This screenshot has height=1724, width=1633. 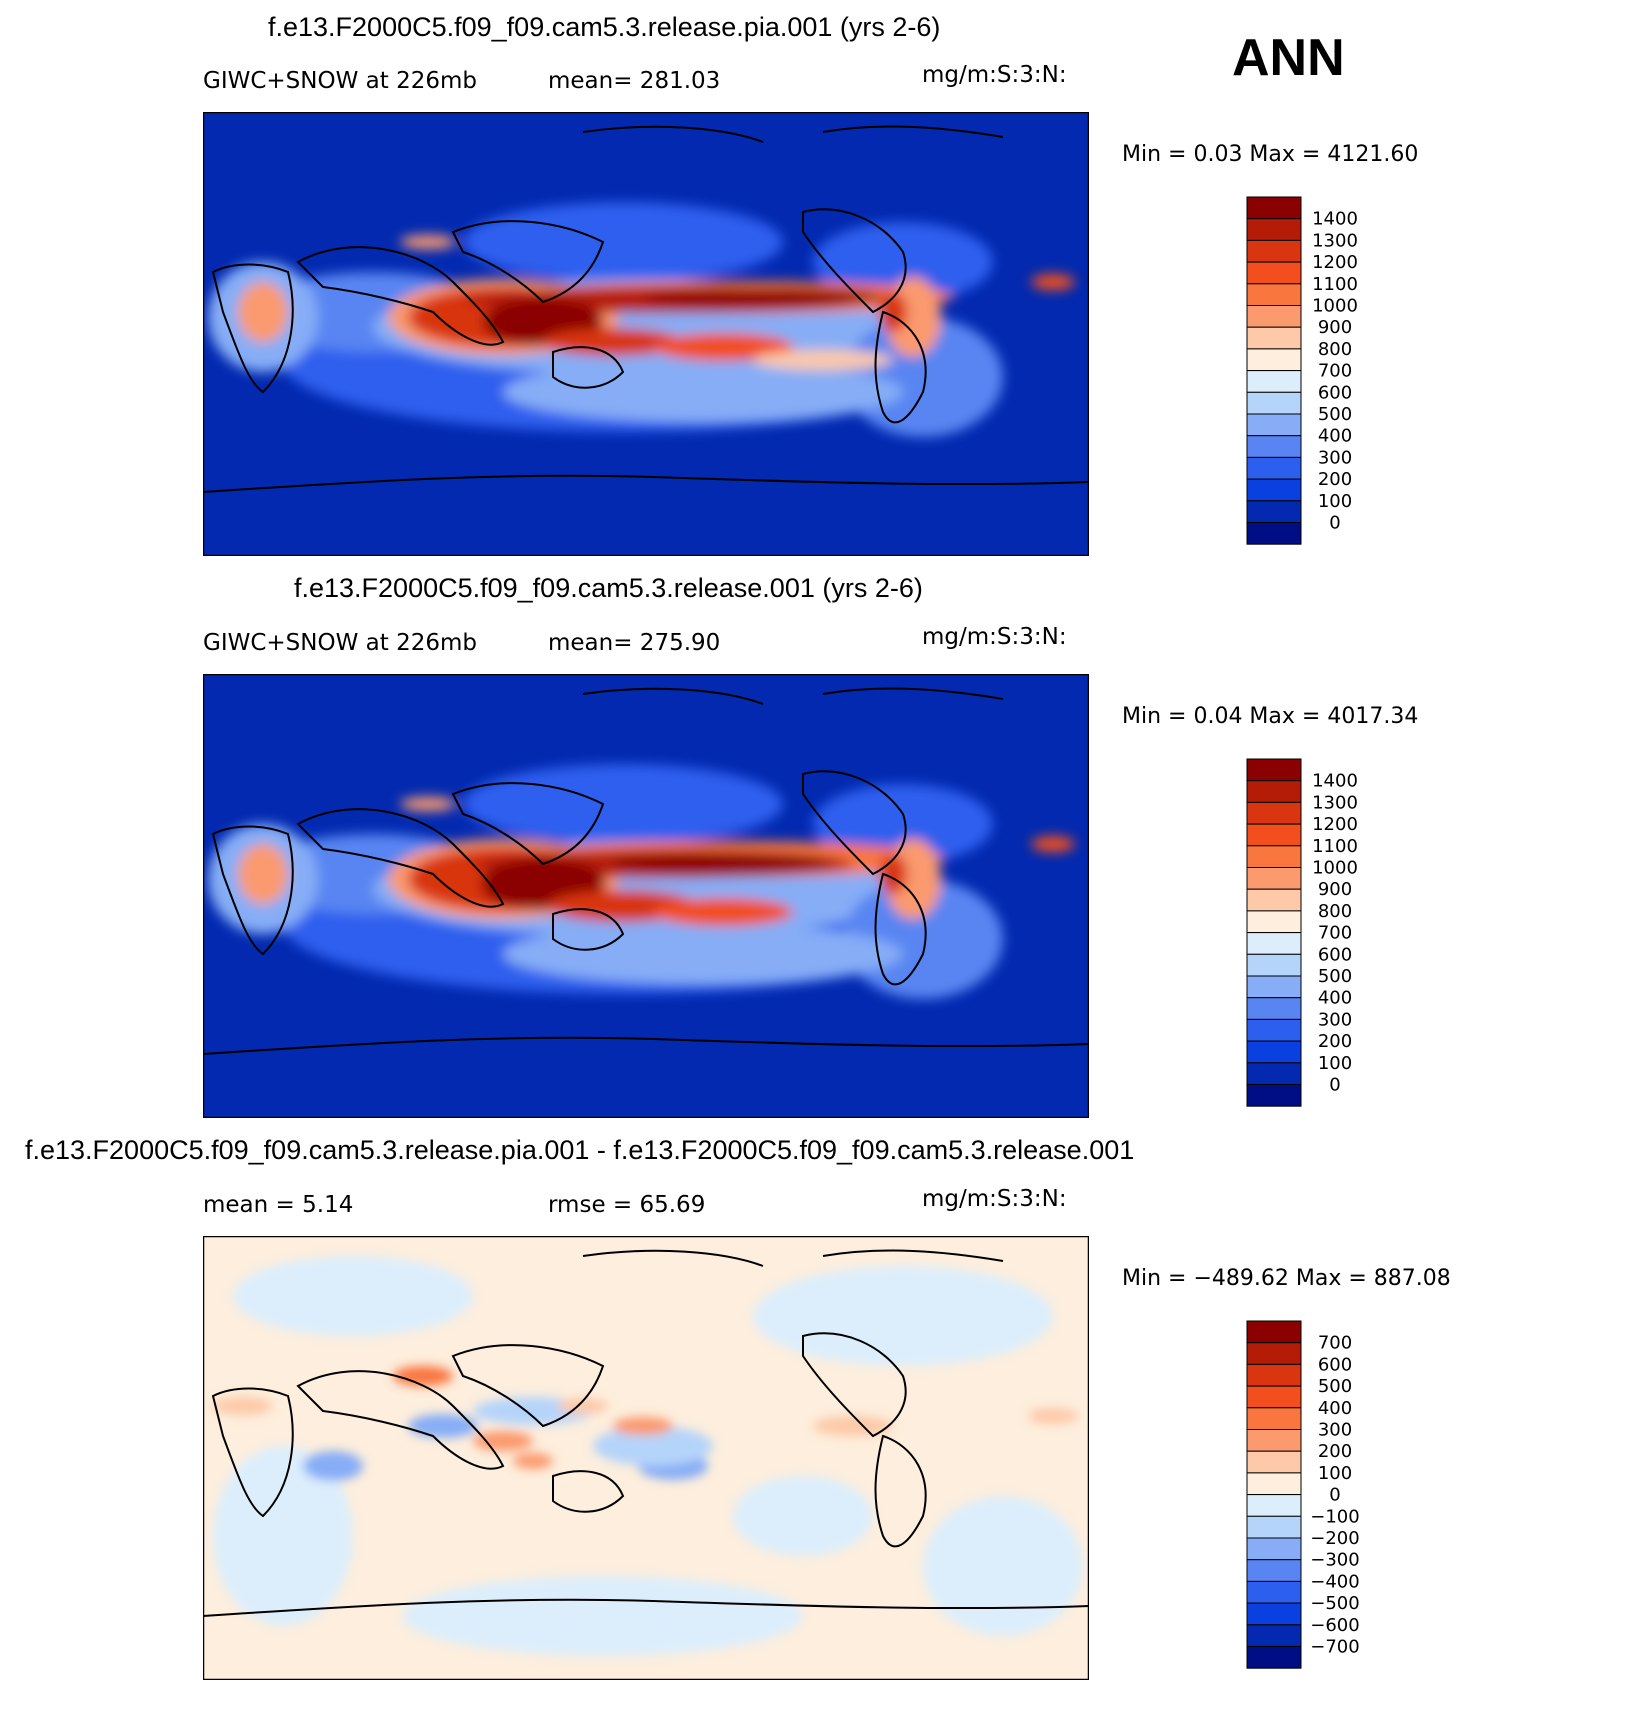 I want to click on panel1-minmax: Min = 0.03 Max = 4121.60, so click(x=1270, y=154).